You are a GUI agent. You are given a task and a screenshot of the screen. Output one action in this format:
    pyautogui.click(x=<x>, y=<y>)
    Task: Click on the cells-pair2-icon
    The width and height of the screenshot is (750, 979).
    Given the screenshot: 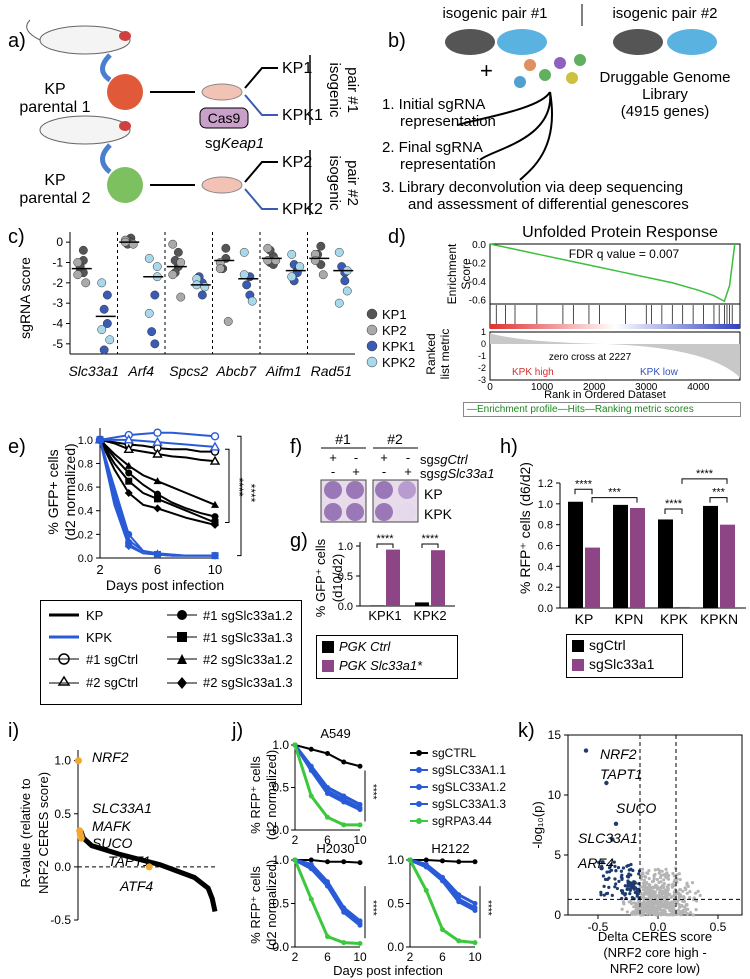 What is the action you would take?
    pyautogui.click(x=665, y=42)
    